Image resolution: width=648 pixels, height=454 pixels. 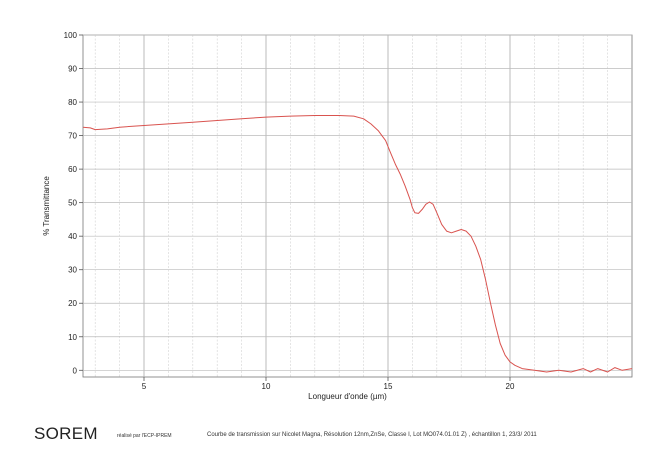 I want to click on x-tick-label: 15, so click(x=388, y=386).